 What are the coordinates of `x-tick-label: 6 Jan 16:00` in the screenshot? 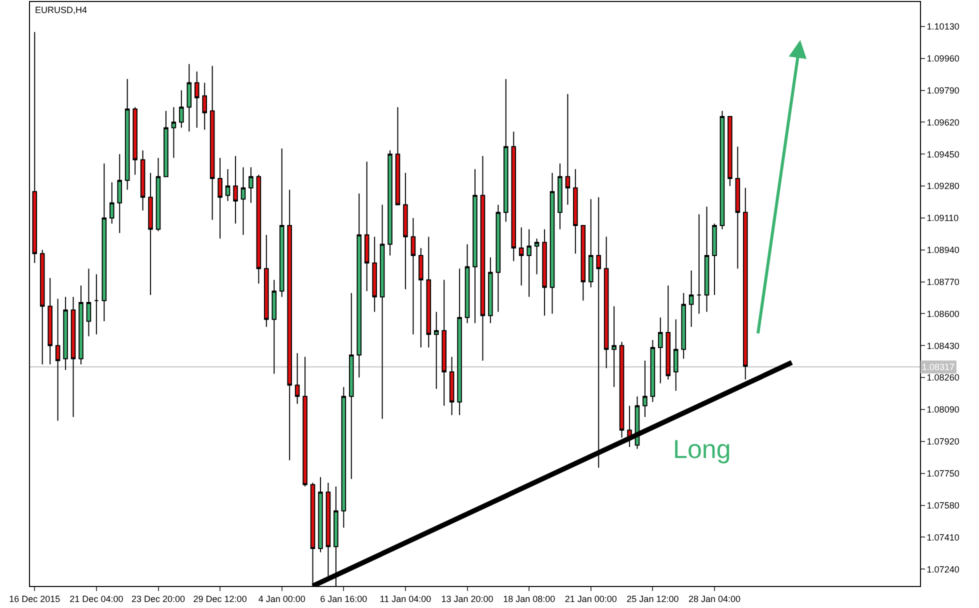 It's located at (344, 599).